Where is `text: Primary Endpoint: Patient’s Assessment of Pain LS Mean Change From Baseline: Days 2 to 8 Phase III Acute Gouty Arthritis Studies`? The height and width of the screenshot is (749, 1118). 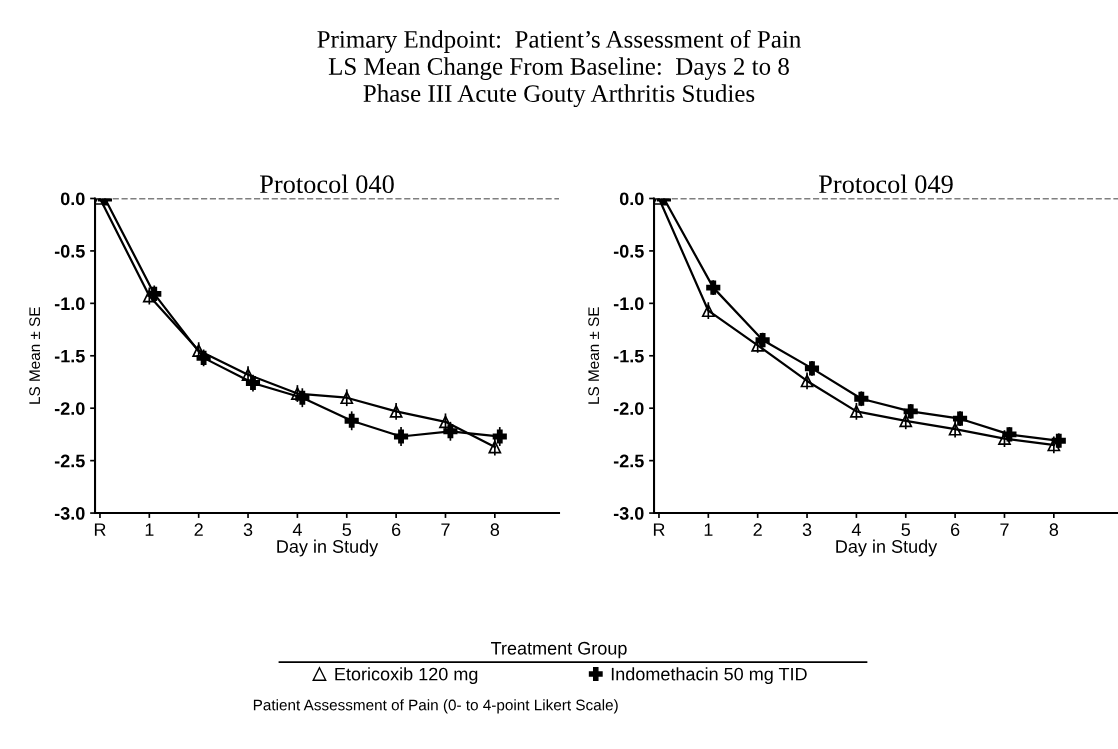 text: Primary Endpoint: Patient’s Assessment of Pain LS Mean Change From Baseline: Days 2 to 8 Phase III Acute Gouty Arthritis Studies is located at coordinates (559, 68).